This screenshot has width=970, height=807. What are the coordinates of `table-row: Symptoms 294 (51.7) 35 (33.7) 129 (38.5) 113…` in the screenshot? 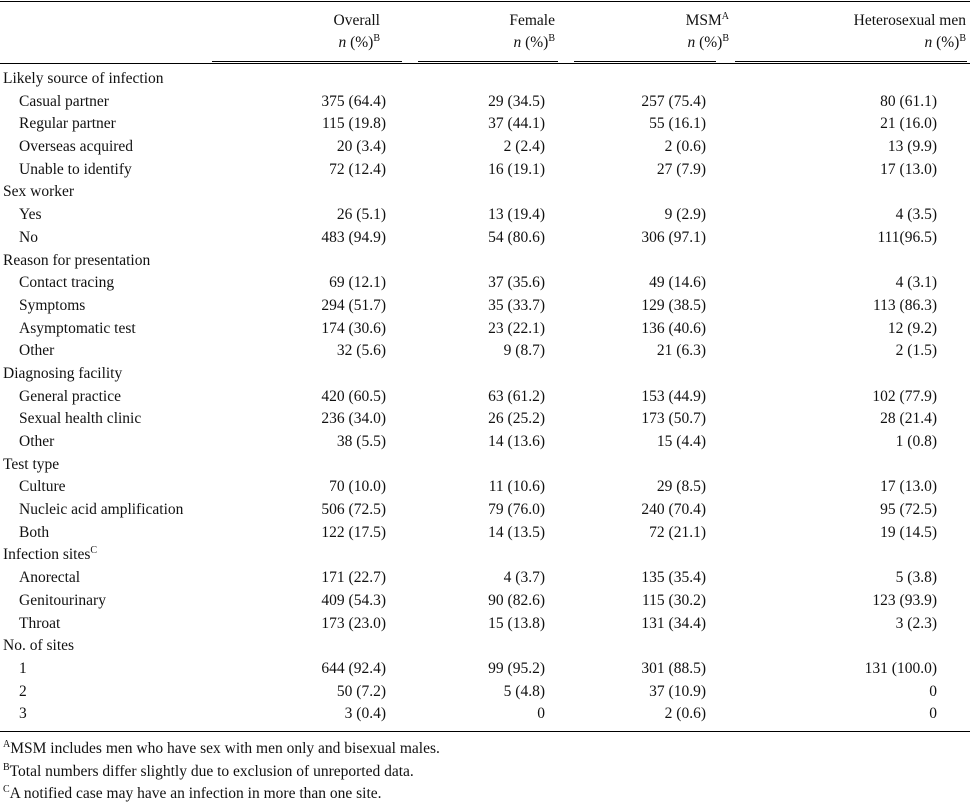 It's located at (485, 306).